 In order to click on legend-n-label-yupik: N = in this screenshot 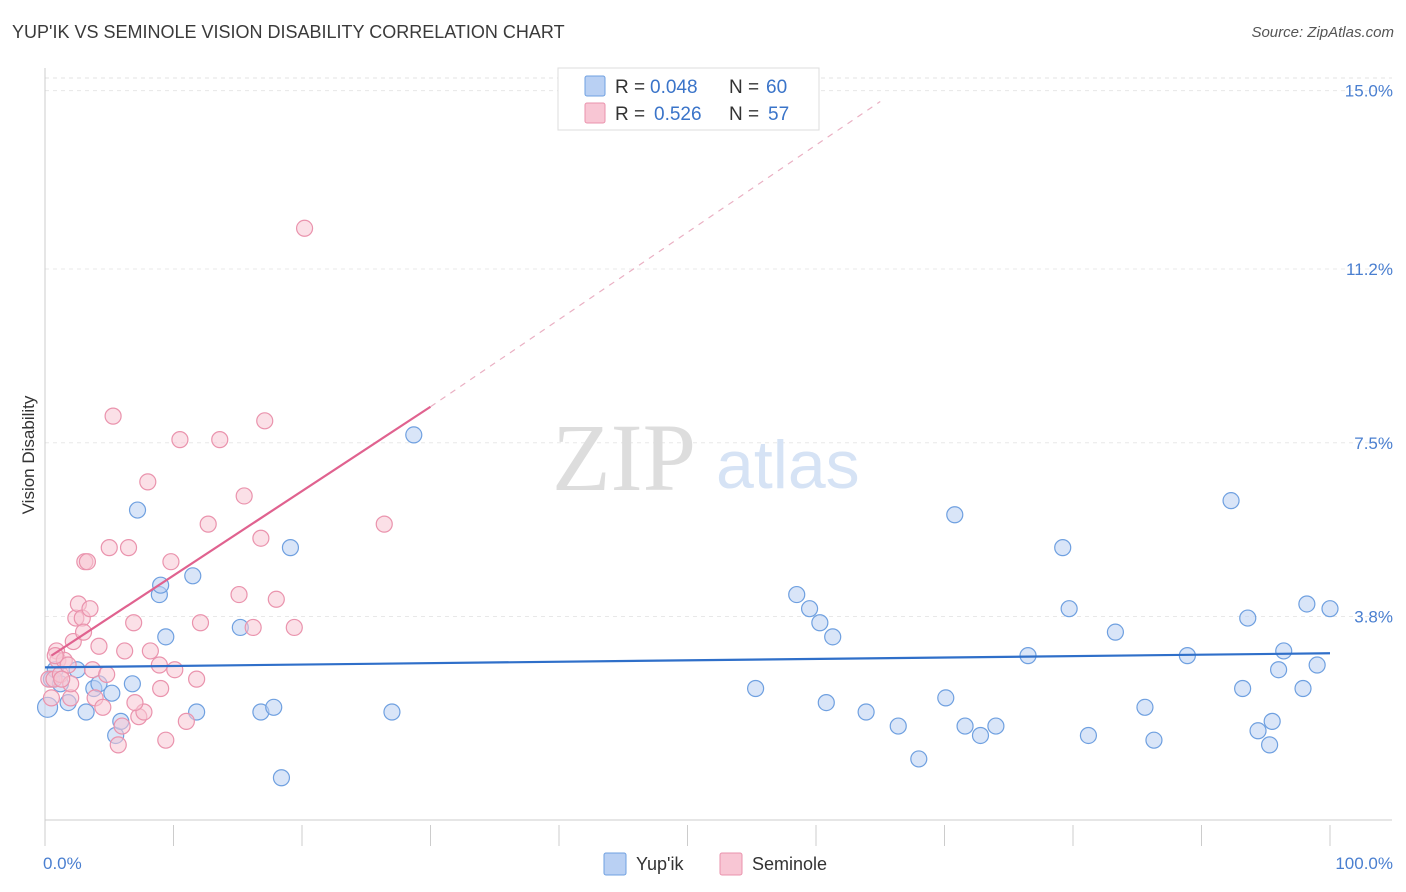, I will do `click(744, 87)`.